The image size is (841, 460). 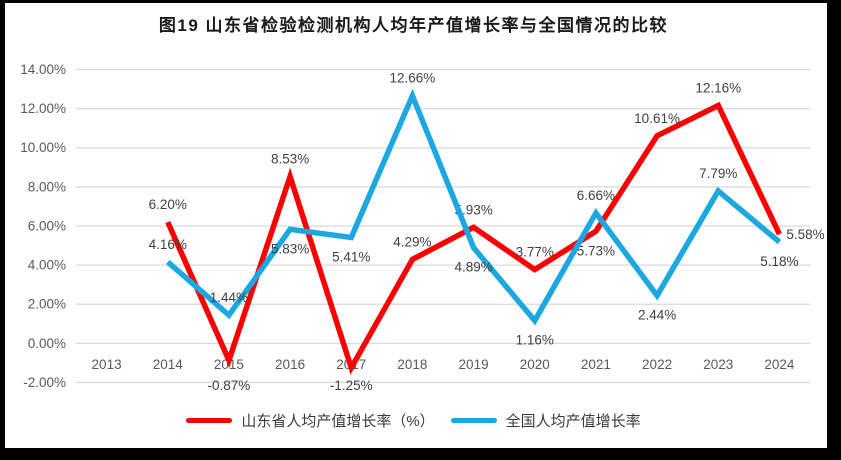 I want to click on data-label: 6.66%, so click(x=596, y=195).